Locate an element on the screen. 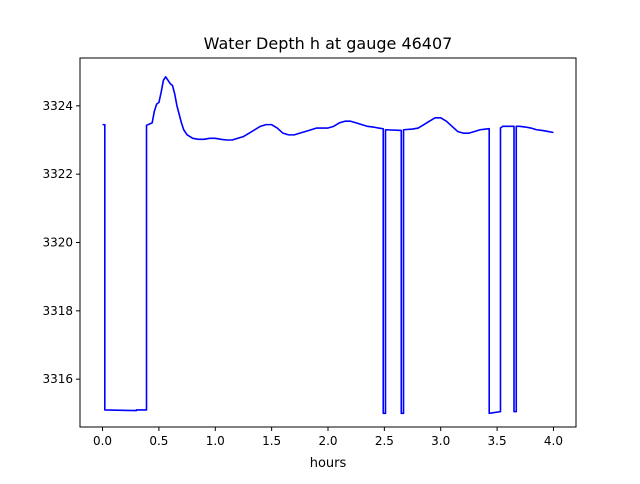 This screenshot has width=640, height=484. x-tick-label: 2.5 is located at coordinates (384, 441).